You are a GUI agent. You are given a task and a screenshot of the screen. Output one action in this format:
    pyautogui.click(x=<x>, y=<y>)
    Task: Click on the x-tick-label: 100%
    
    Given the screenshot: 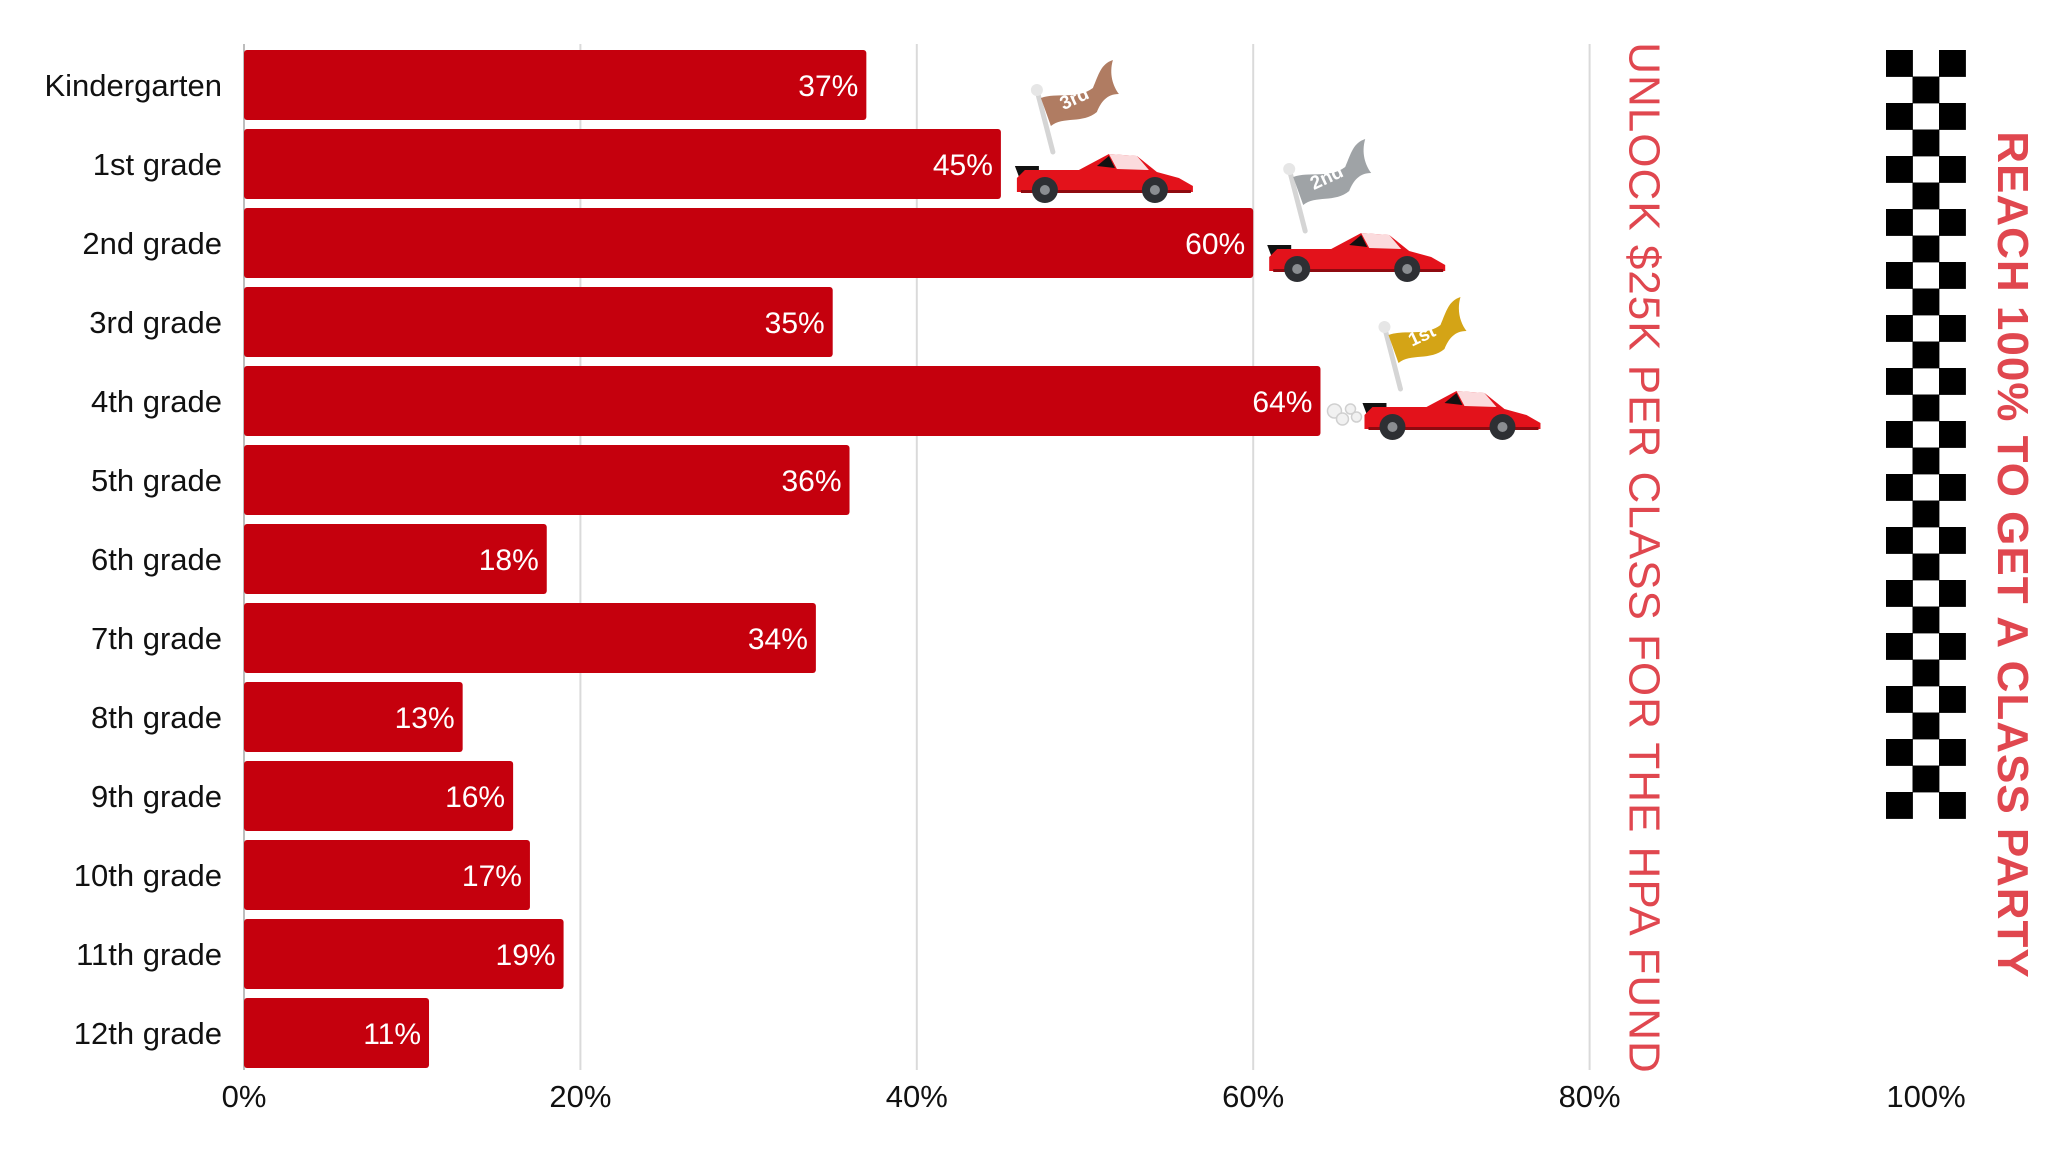 What is the action you would take?
    pyautogui.click(x=1925, y=1096)
    